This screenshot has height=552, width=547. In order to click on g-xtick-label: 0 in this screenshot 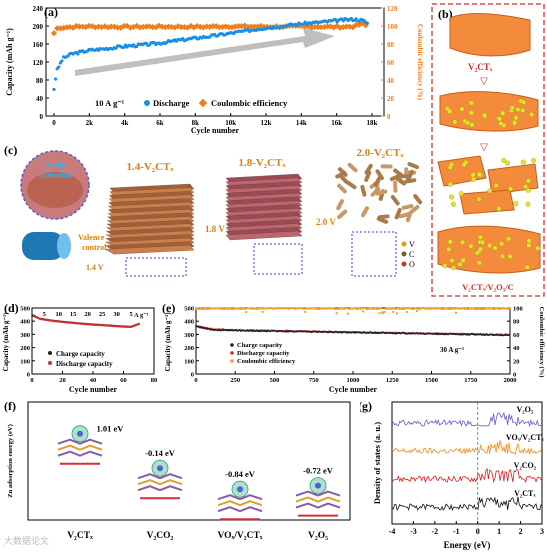, I will do `click(478, 531)`.